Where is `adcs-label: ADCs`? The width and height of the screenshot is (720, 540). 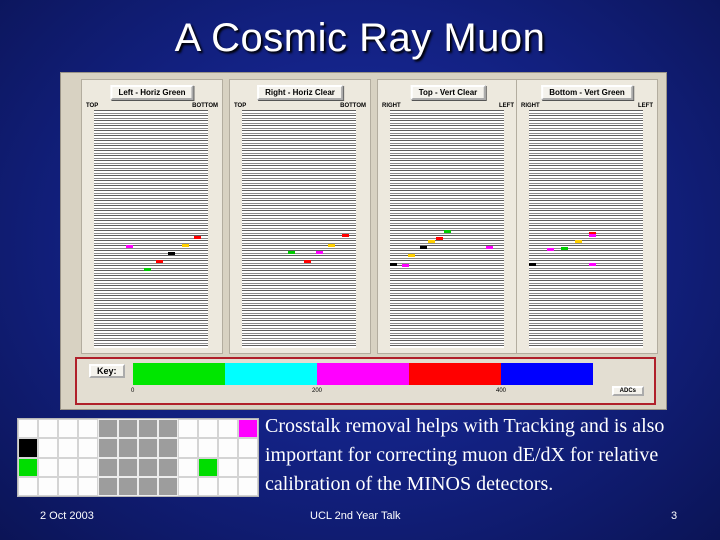
adcs-label: ADCs is located at coordinates (627, 391).